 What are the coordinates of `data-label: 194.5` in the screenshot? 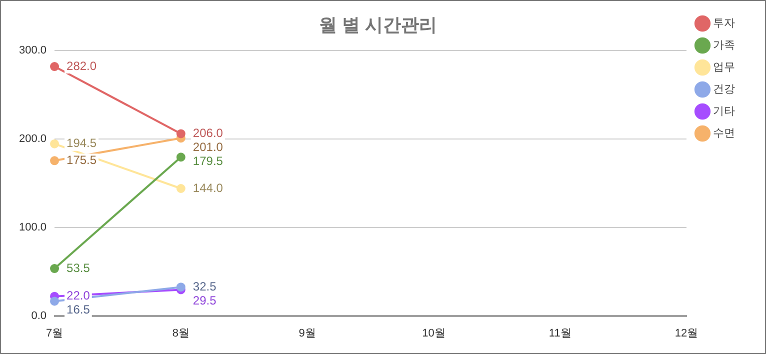 It's located at (81, 143).